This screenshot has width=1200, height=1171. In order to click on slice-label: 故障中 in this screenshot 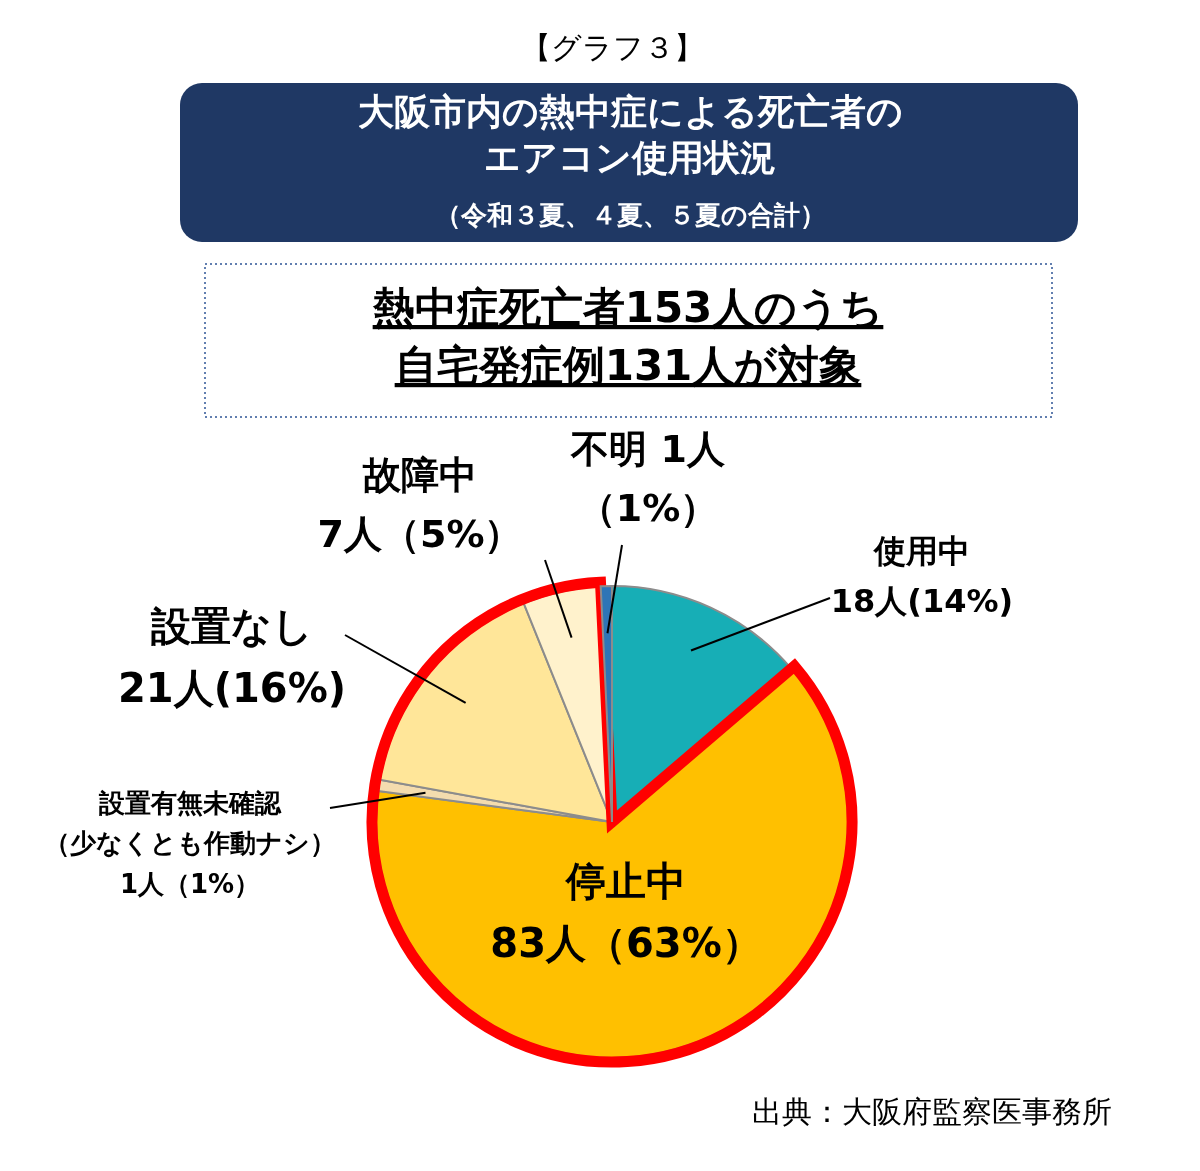, I will do `click(419, 475)`.